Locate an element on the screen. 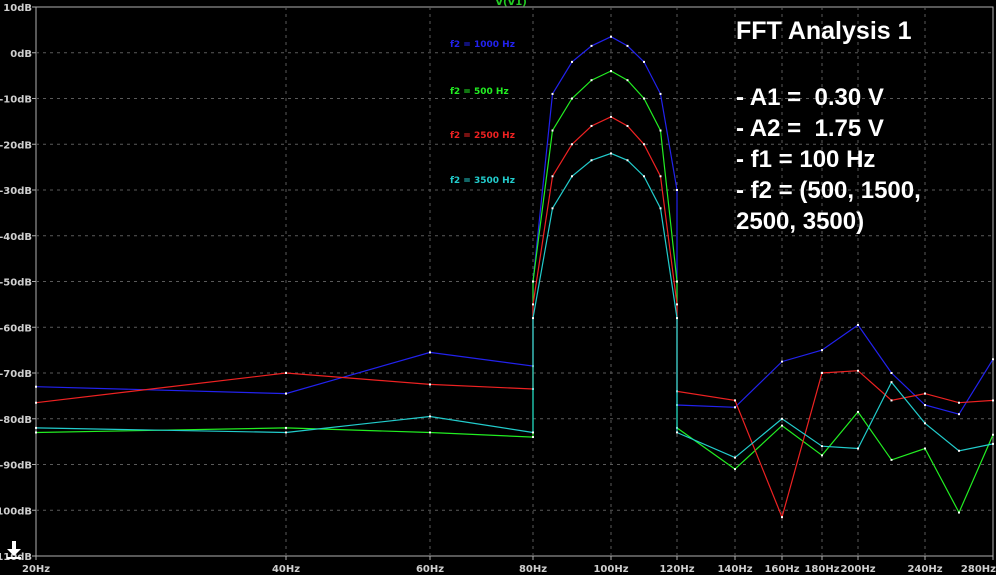  y-tick-label: -60dB is located at coordinates (16, 328).